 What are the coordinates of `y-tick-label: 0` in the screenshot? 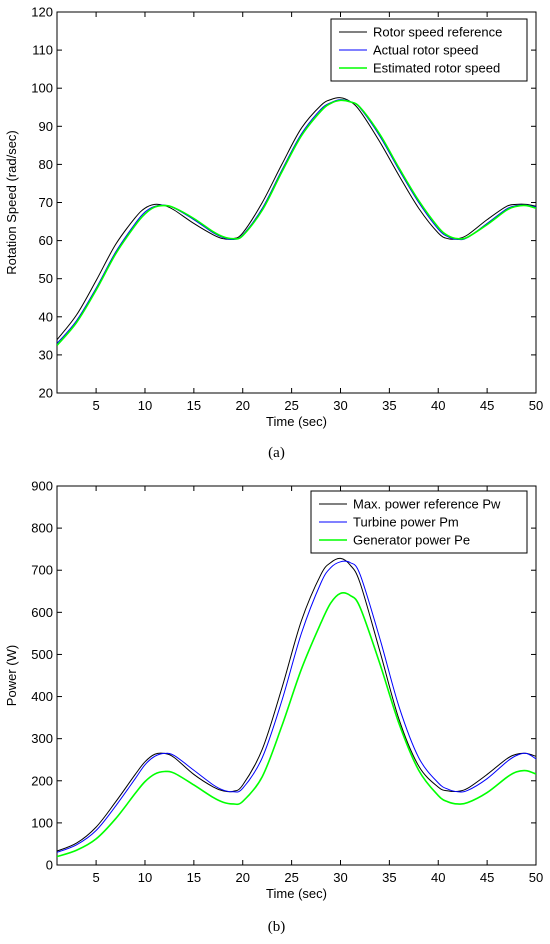 It's located at (49, 865).